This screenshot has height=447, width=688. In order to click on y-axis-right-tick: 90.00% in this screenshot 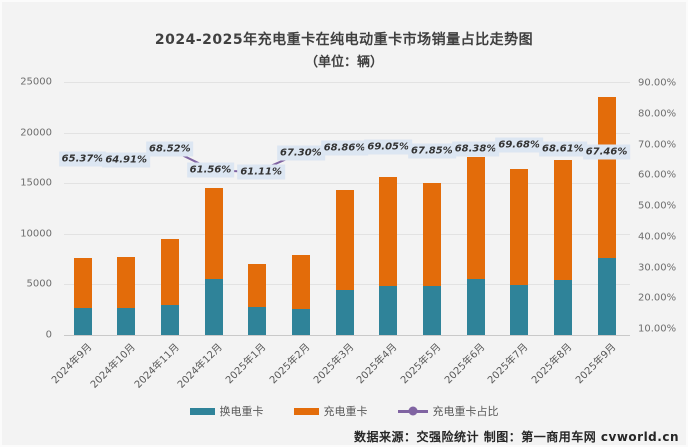, I will do `click(657, 83)`.